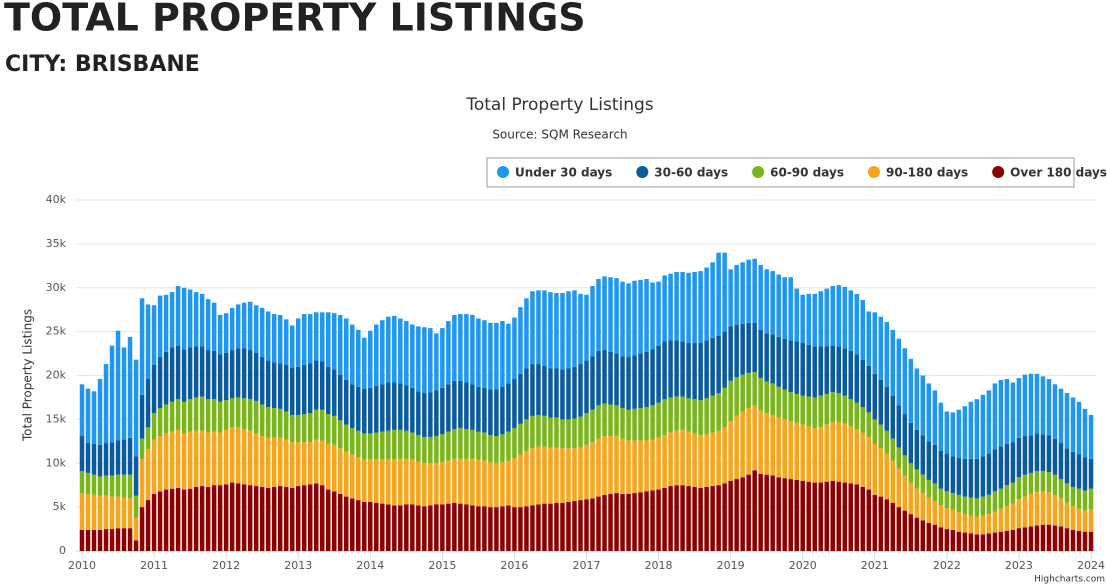 This screenshot has height=587, width=1107. Describe the element at coordinates (298, 565) in the screenshot. I see `x-tick-label: 2013` at that location.